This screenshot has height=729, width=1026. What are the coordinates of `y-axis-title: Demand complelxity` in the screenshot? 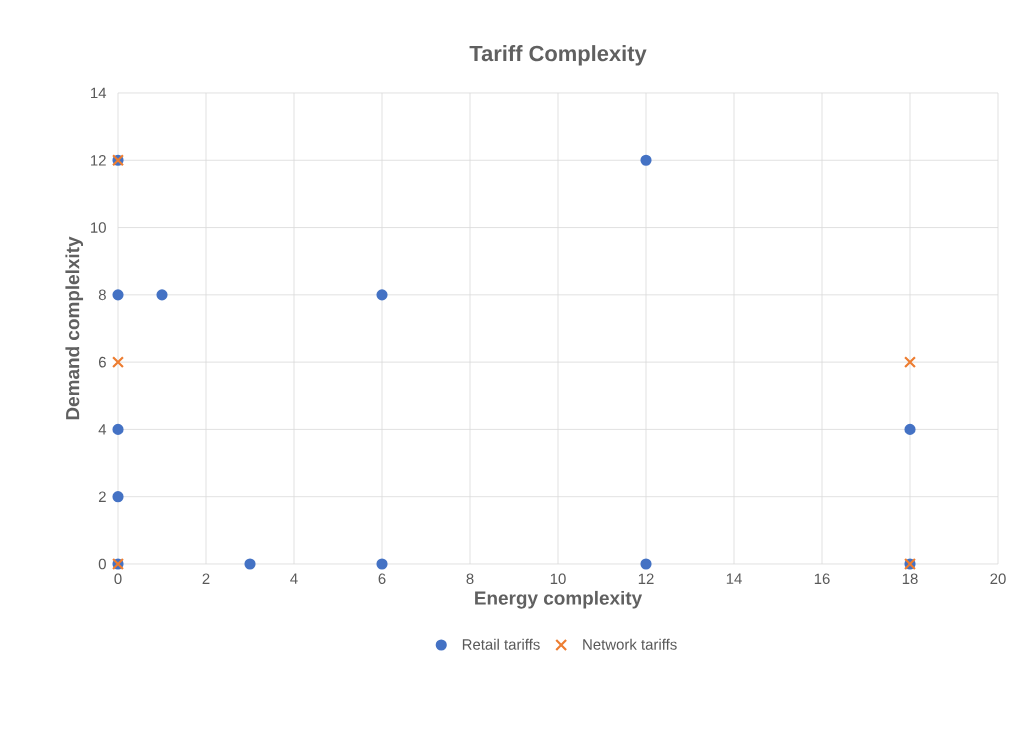 It's located at (74, 328).